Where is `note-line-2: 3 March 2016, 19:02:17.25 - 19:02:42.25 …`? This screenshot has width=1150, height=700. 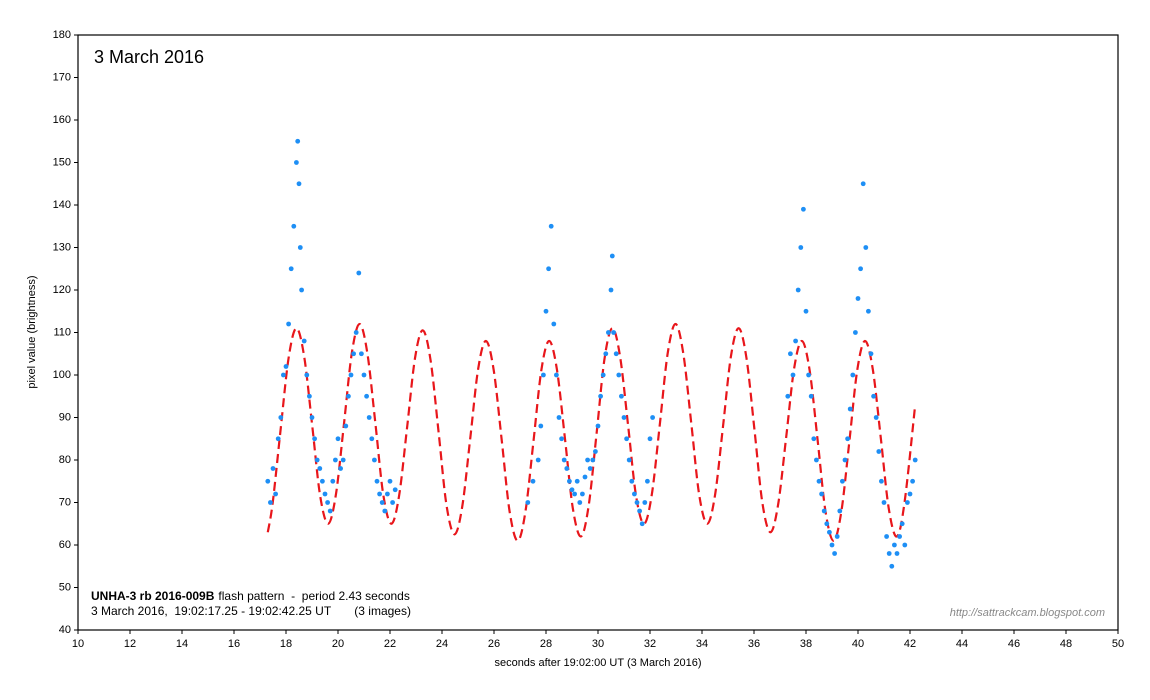 note-line-2: 3 March 2016, 19:02:17.25 - 19:02:42.25 … is located at coordinates (251, 611).